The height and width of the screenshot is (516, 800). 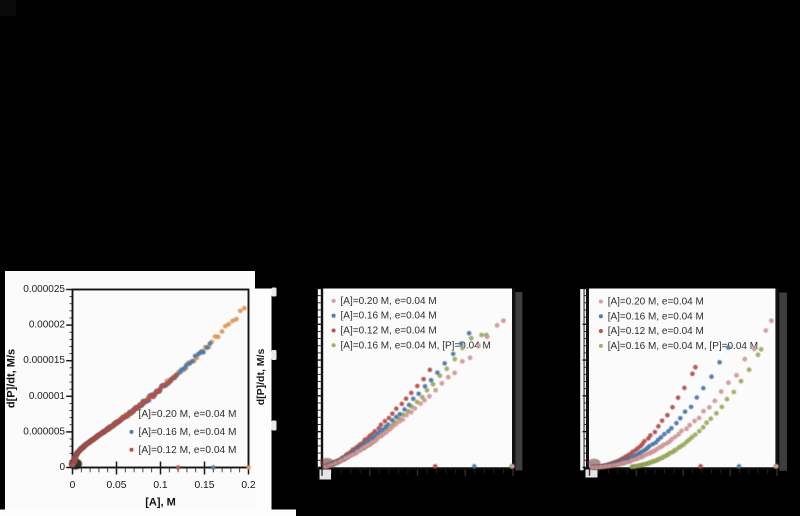 I want to click on x-tick-label: 0.2, so click(x=248, y=485).